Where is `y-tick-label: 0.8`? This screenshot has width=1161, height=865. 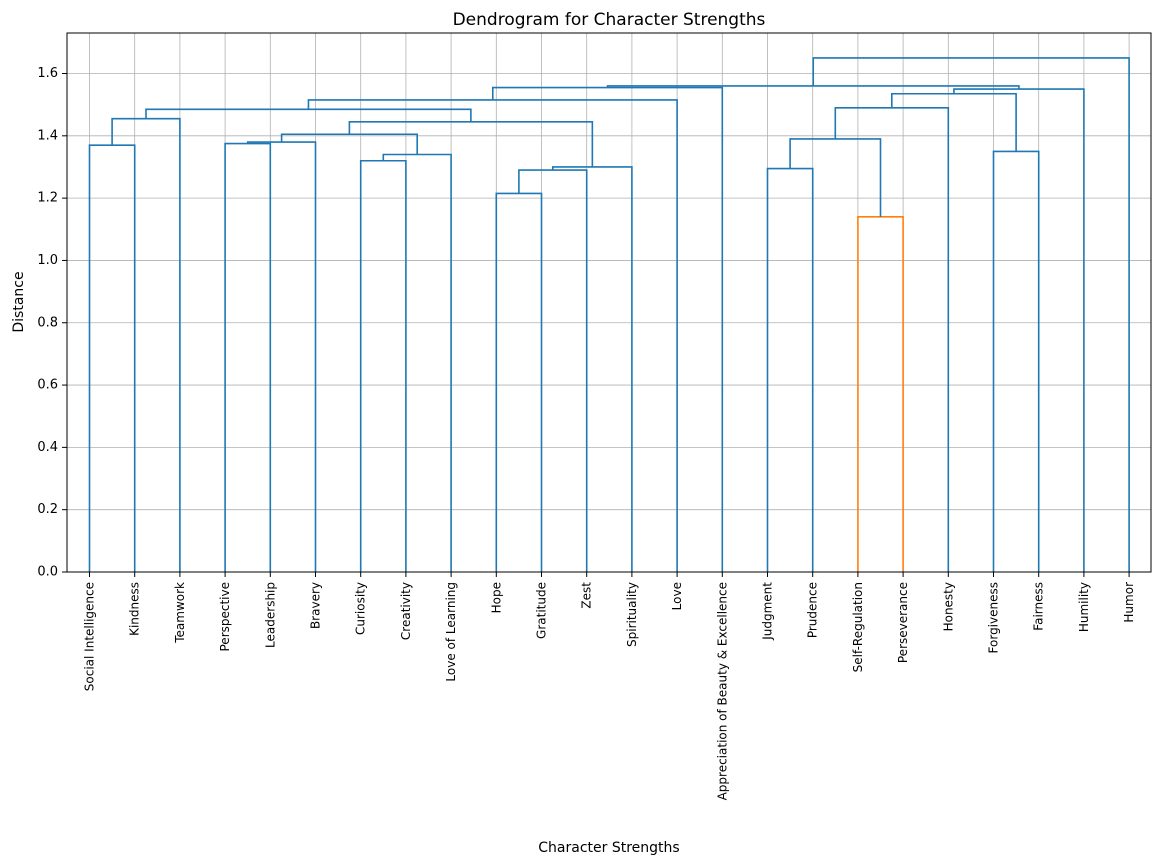 y-tick-label: 0.8 is located at coordinates (47, 322).